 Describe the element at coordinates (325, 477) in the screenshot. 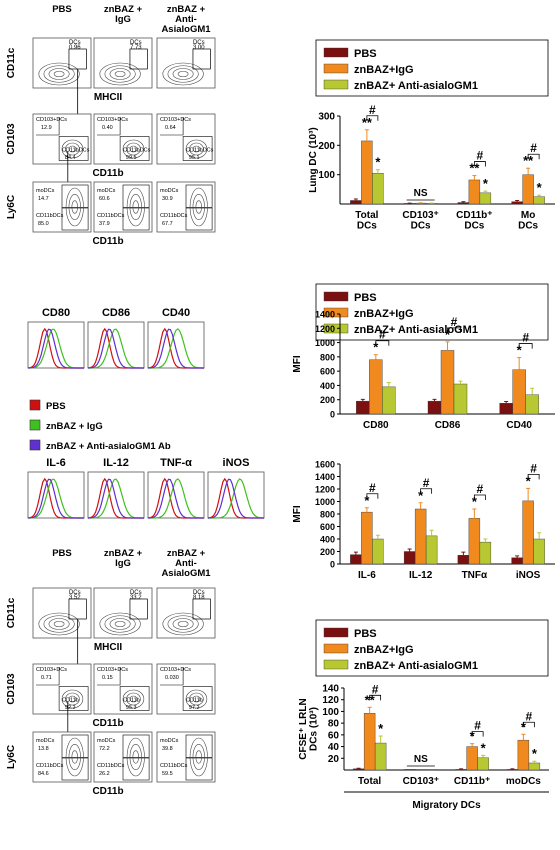

I see `y-tick-label: 1400` at that location.